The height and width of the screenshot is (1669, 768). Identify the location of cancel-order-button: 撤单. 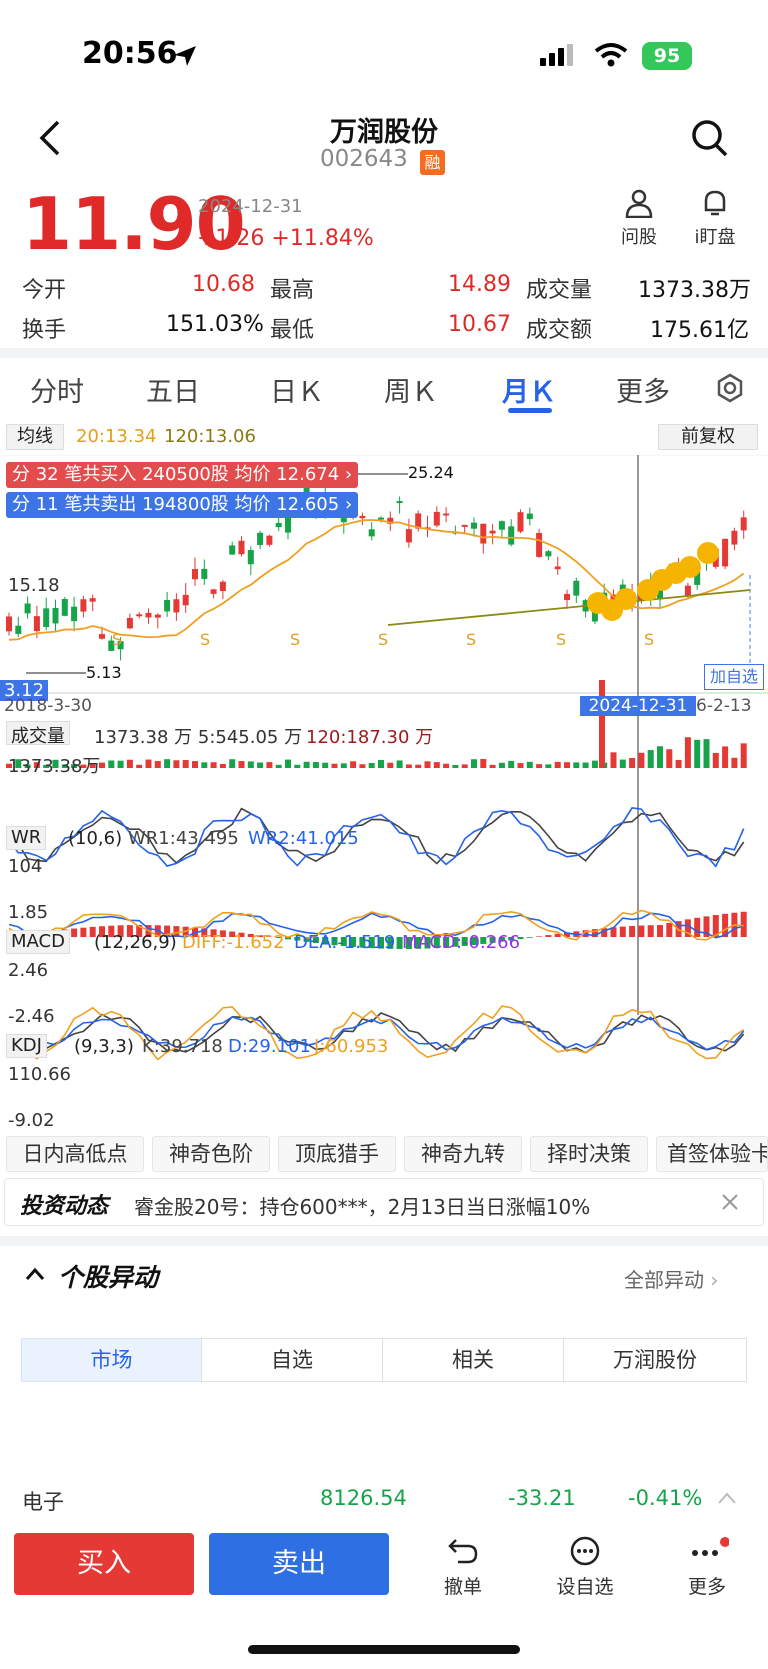
(463, 1567).